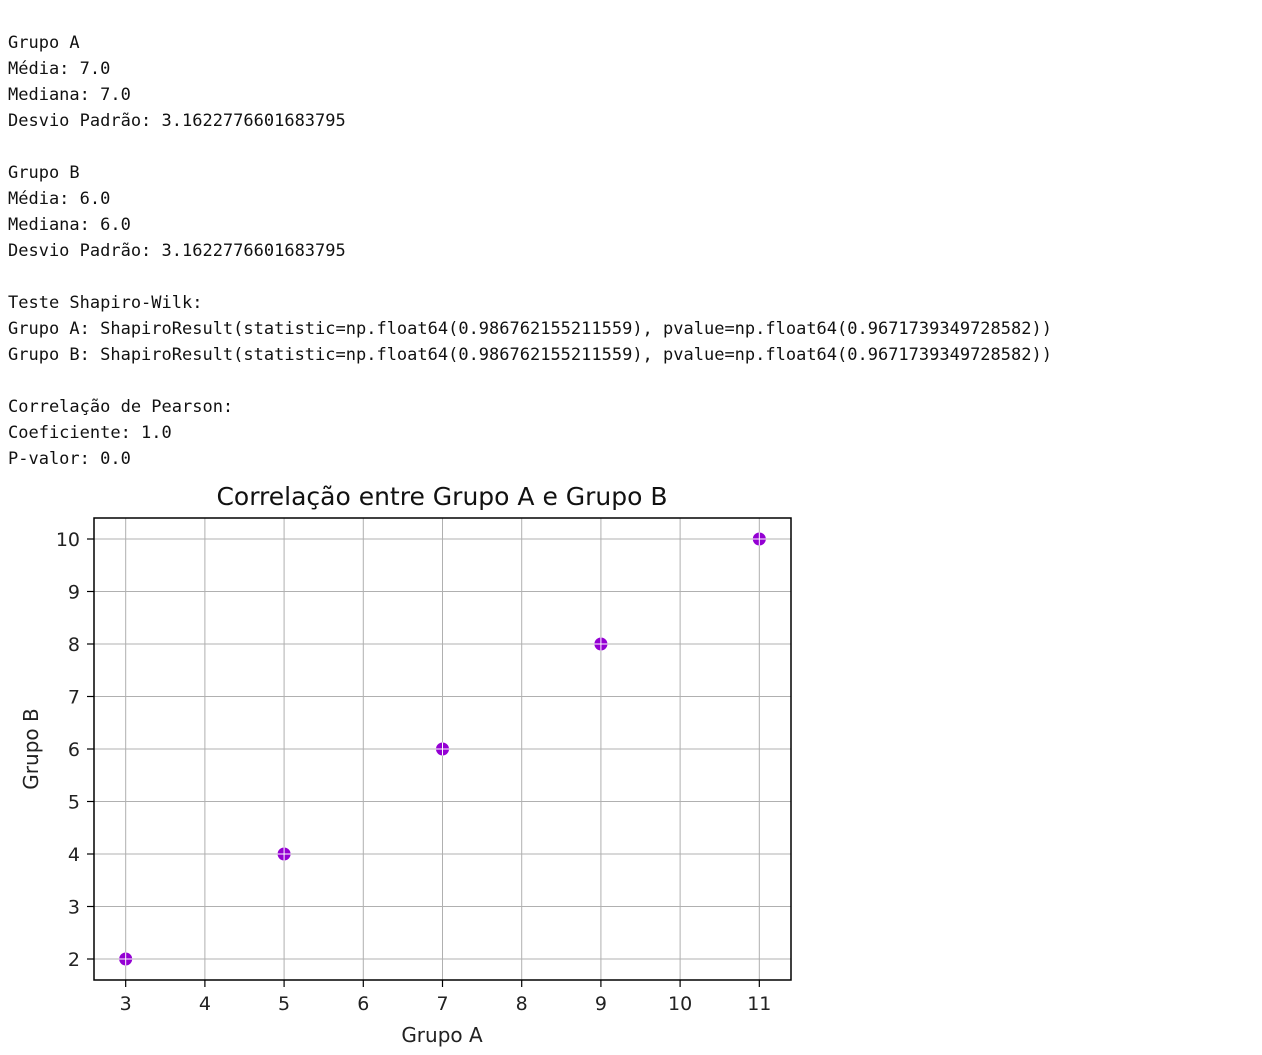  What do you see at coordinates (680, 1004) in the screenshot?
I see `x-tick-label: 10` at bounding box center [680, 1004].